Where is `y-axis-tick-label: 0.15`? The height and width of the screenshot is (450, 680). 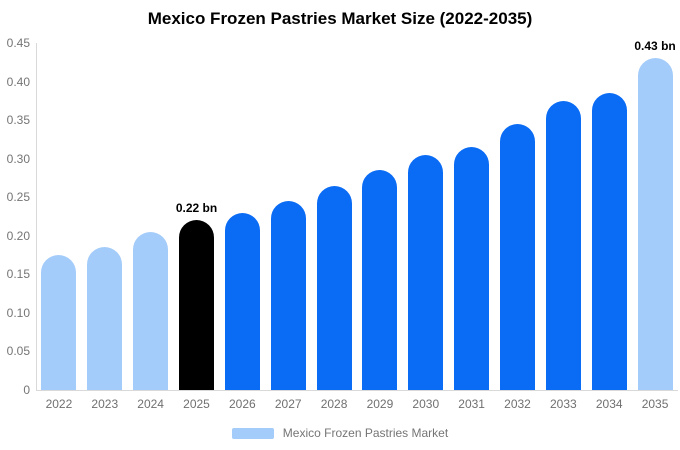
y-axis-tick-label: 0.15 is located at coordinates (18, 274).